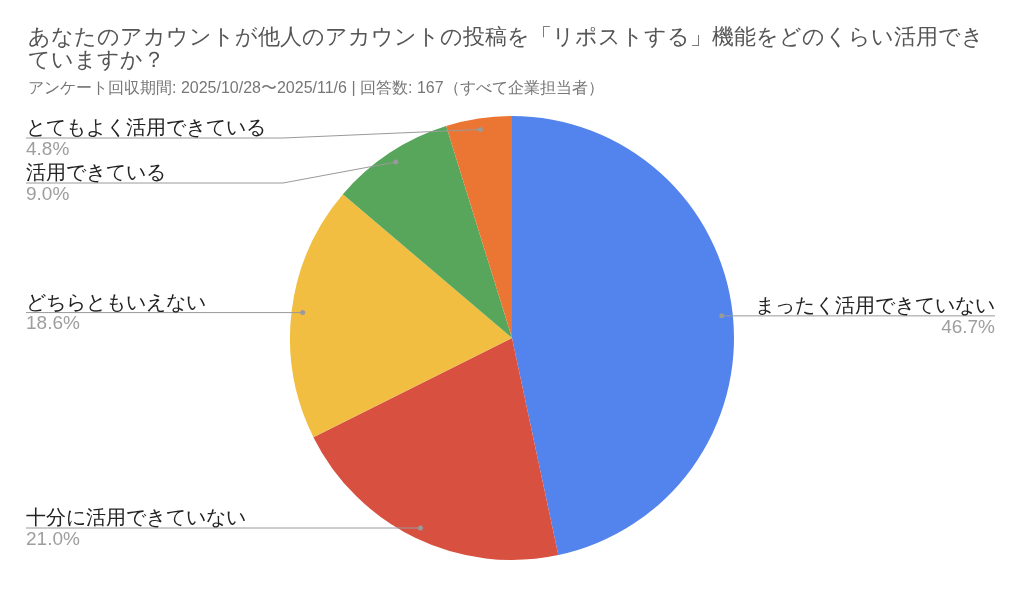 The image size is (1024, 590). I want to click on slice-label: 活用できている, so click(96, 172).